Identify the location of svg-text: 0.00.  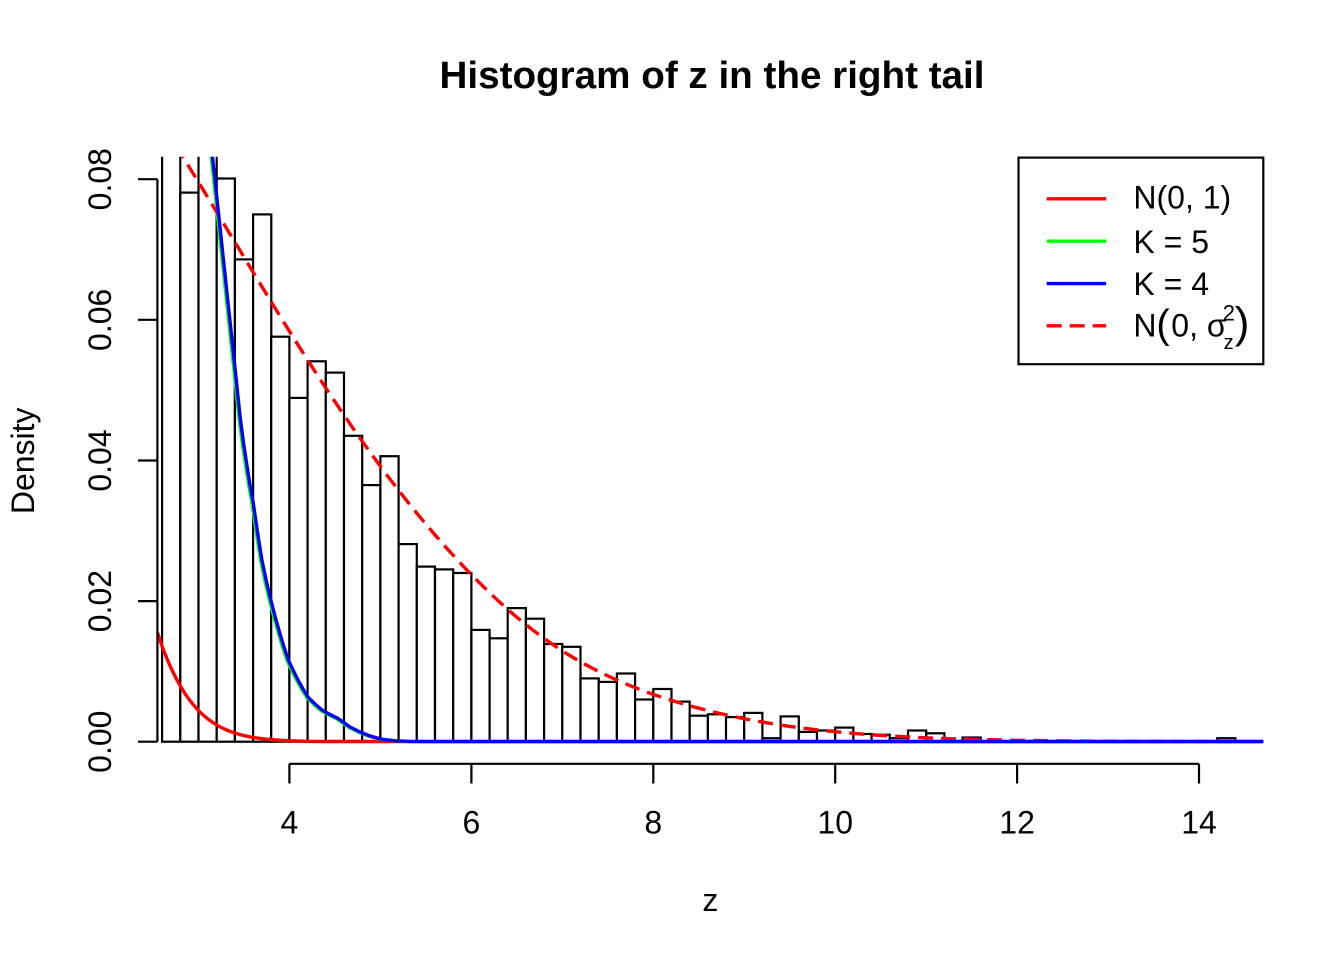
(100, 742).